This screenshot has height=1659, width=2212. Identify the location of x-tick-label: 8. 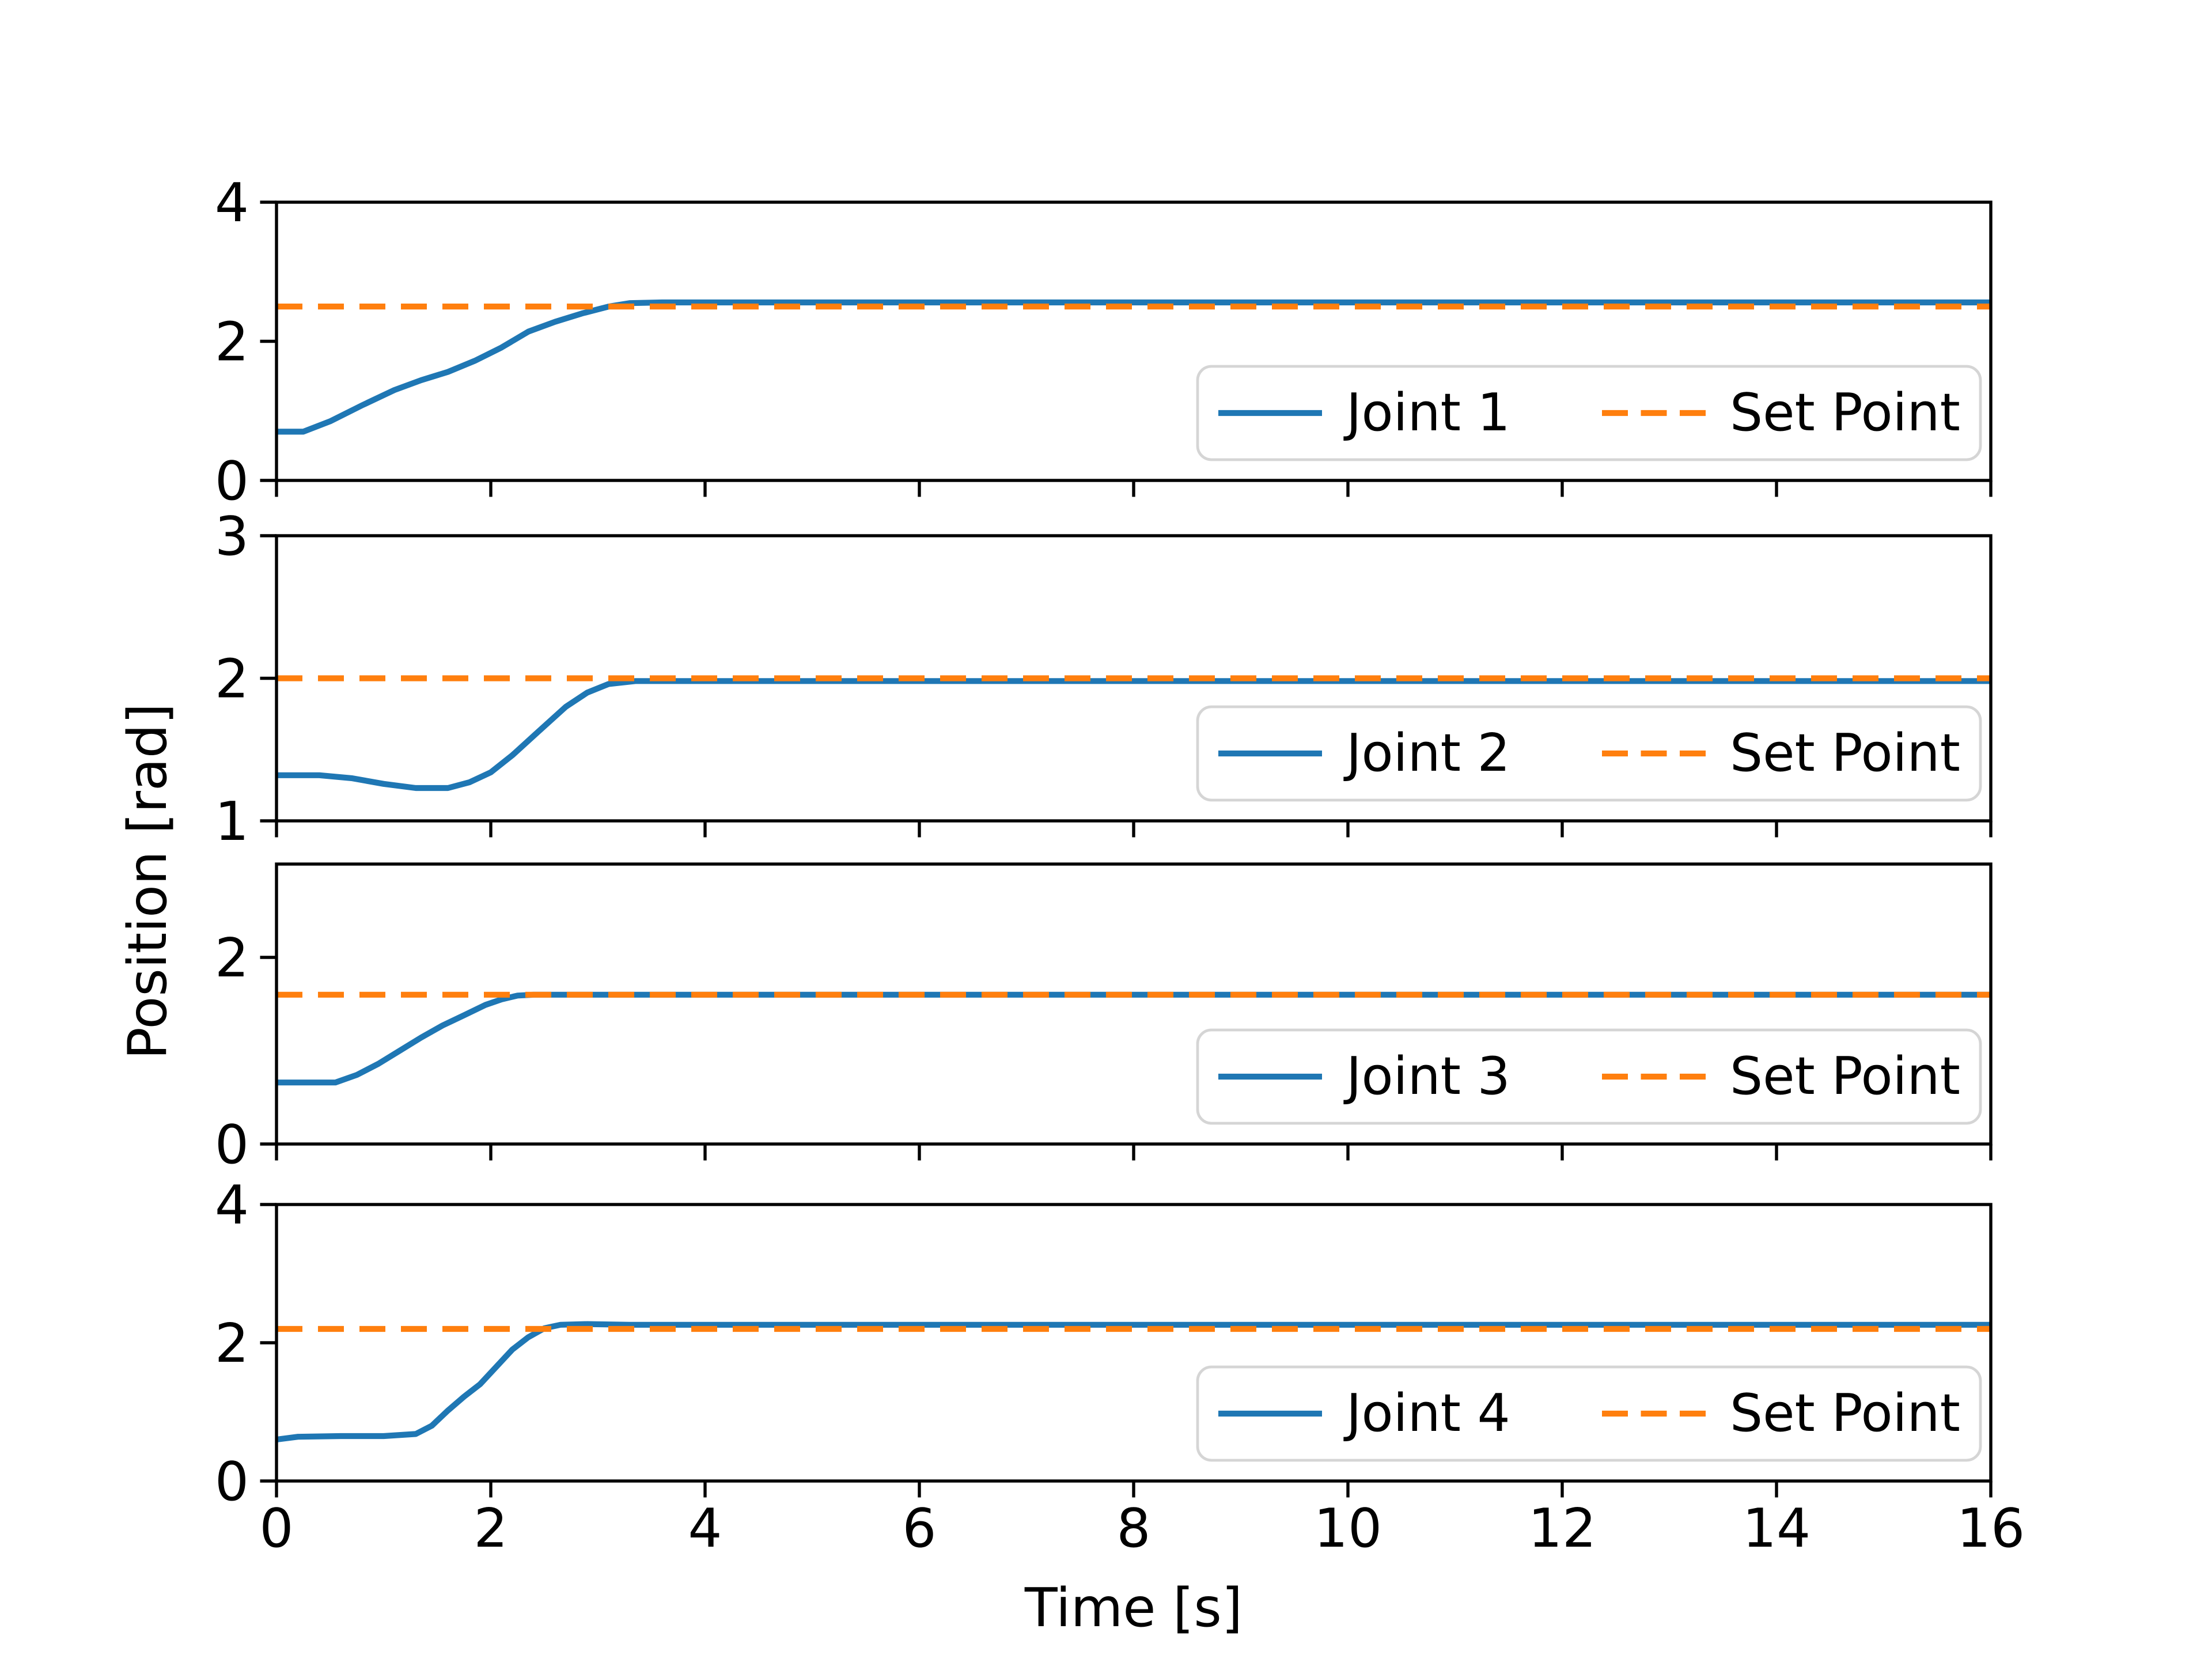
(1133, 1528).